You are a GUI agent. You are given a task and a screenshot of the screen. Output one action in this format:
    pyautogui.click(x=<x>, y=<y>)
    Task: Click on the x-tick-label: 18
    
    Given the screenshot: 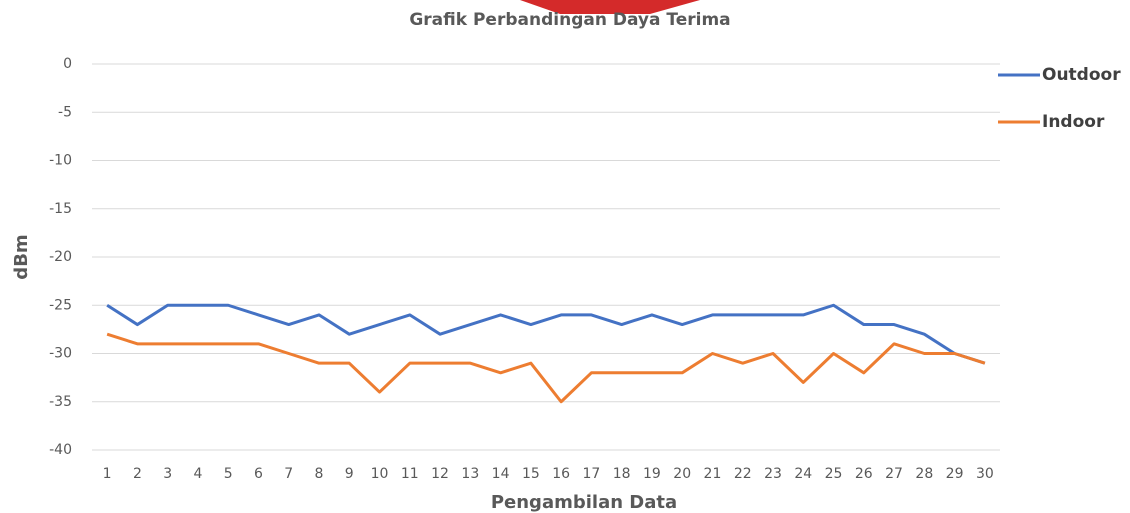 What is the action you would take?
    pyautogui.click(x=622, y=474)
    